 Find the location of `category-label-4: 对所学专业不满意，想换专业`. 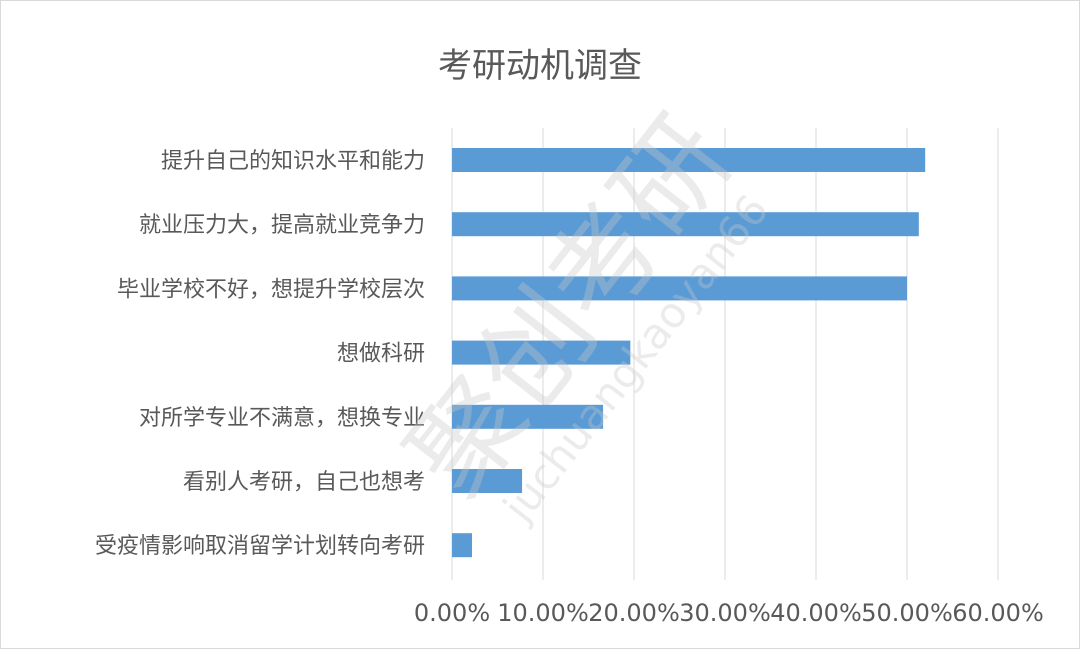

category-label-4: 对所学专业不满意，想换专业 is located at coordinates (282, 418).